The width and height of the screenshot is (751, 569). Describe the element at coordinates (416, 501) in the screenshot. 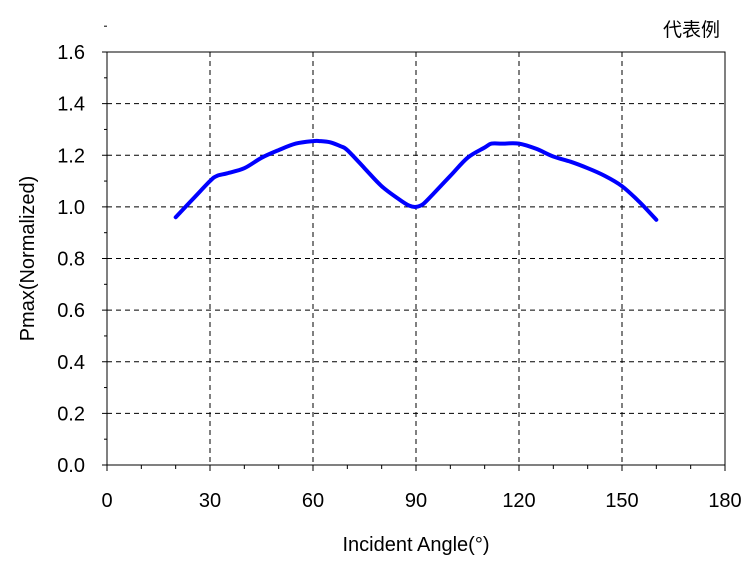

I see `x-tick-label: 90` at that location.